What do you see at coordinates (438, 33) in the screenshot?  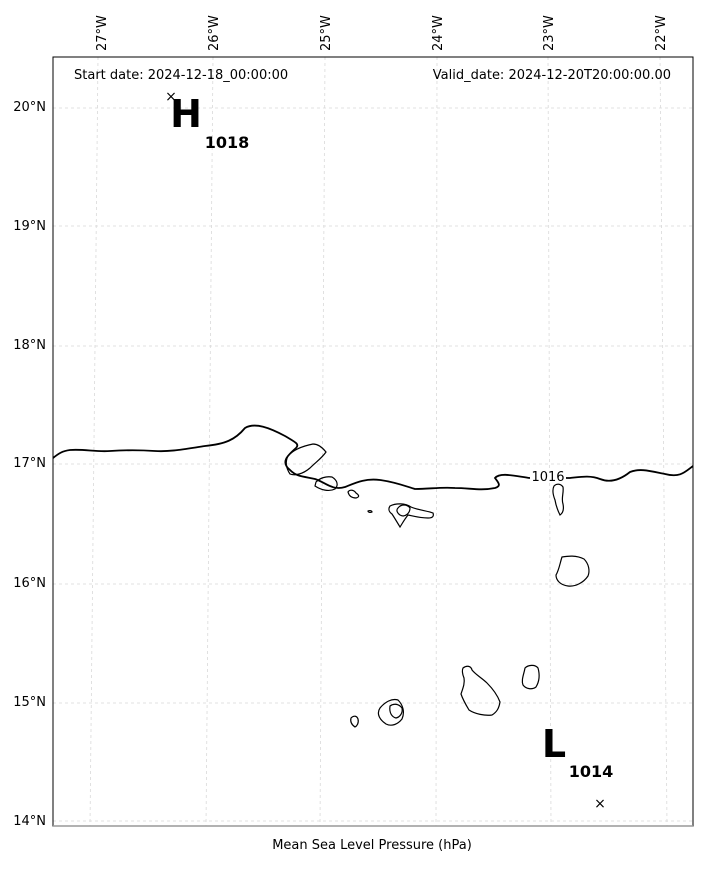 I see `lon-label-24w: 24°W` at bounding box center [438, 33].